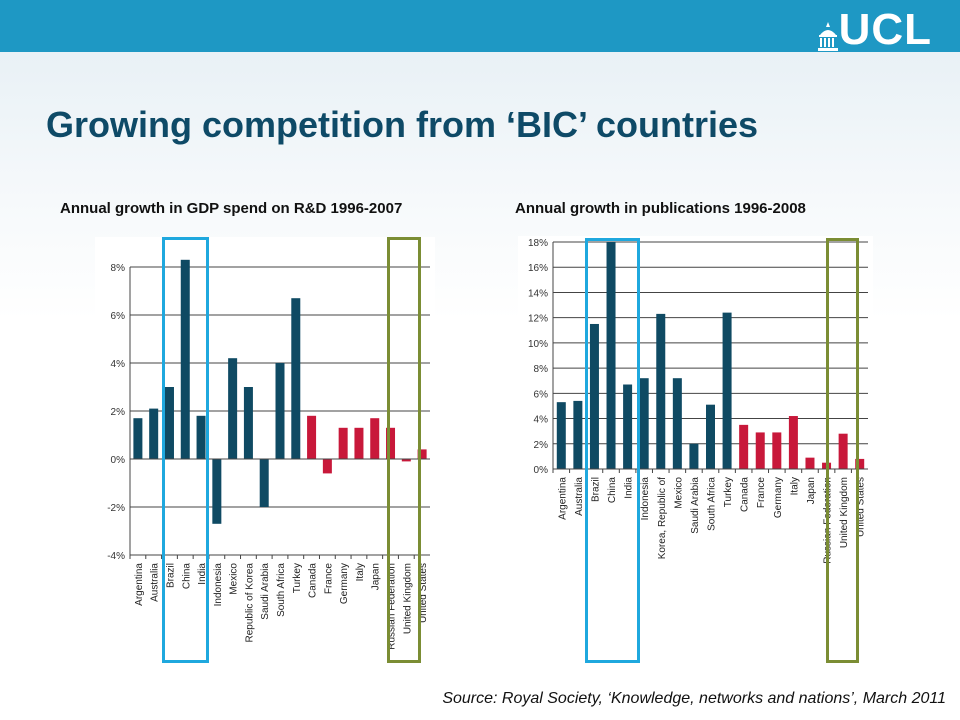  I want to click on chart-title-publications: Annual growth in publications 1996-2008, so click(660, 208).